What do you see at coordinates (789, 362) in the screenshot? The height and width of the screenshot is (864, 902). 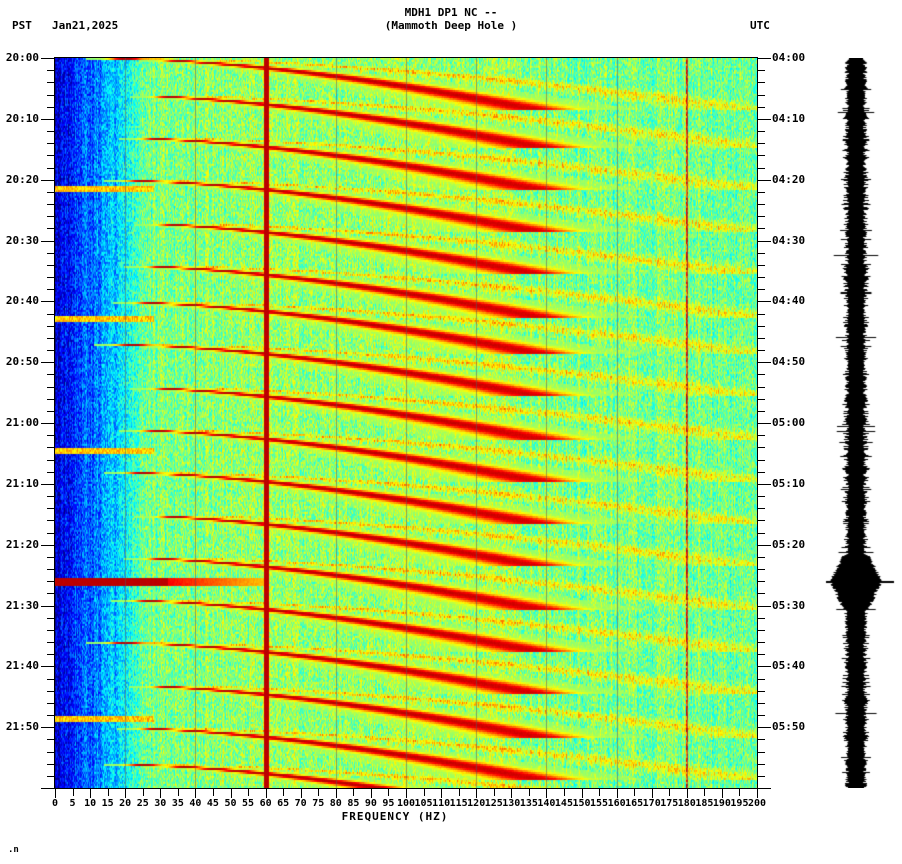 I see `time-label-utc: 04:50` at bounding box center [789, 362].